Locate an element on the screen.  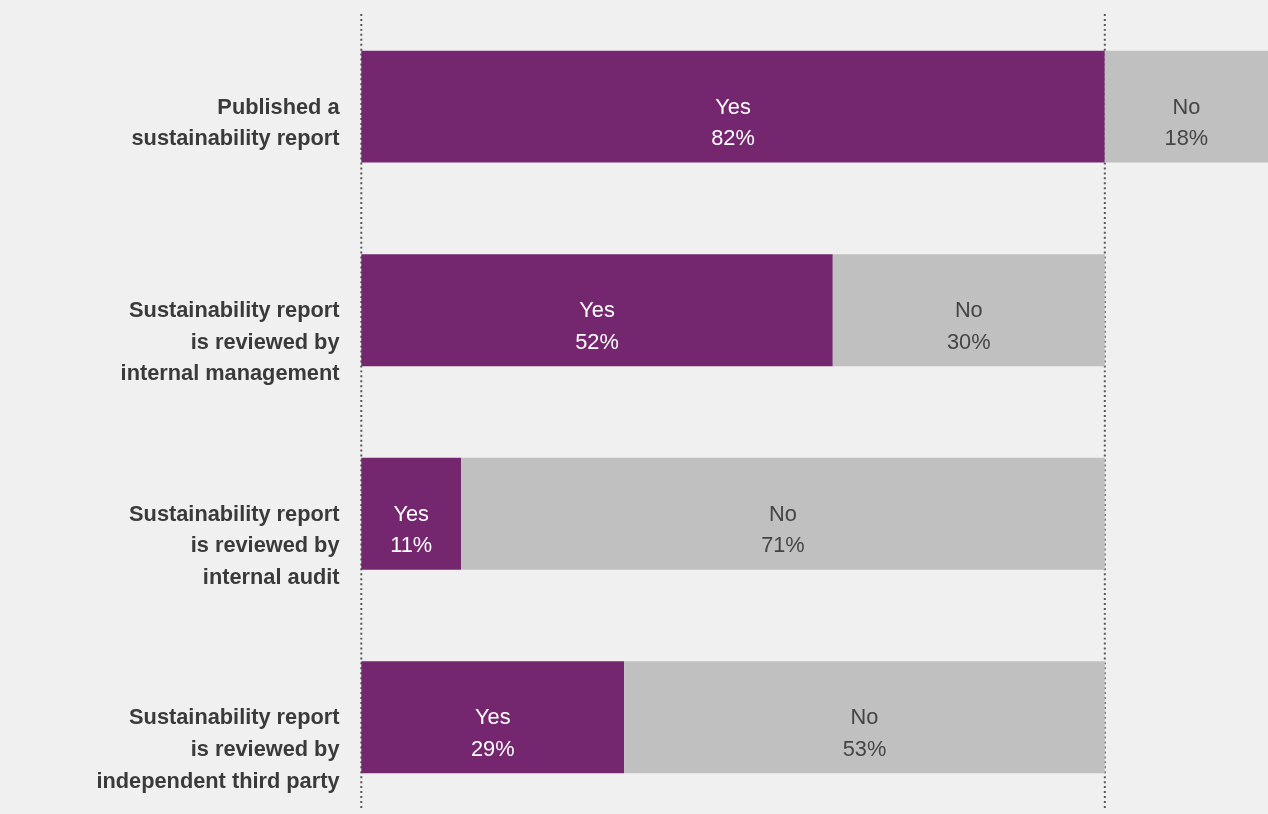
data-label: 29% is located at coordinates (492, 748).